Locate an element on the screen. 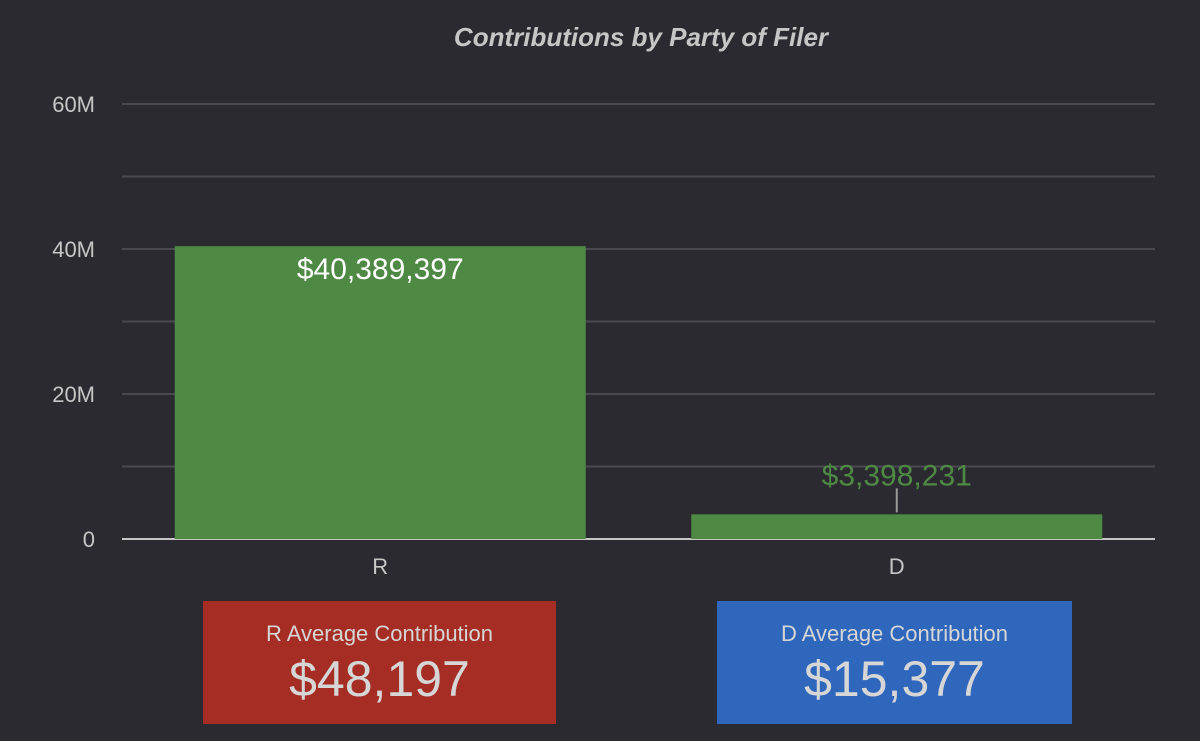  y-tick-label: 60M is located at coordinates (73, 104).